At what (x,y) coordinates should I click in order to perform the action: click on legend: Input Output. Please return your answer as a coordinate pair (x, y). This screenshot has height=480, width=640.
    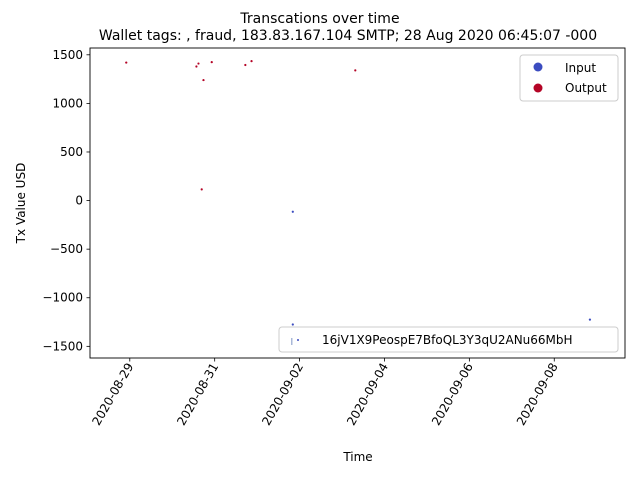
    Looking at the image, I should click on (569, 78).